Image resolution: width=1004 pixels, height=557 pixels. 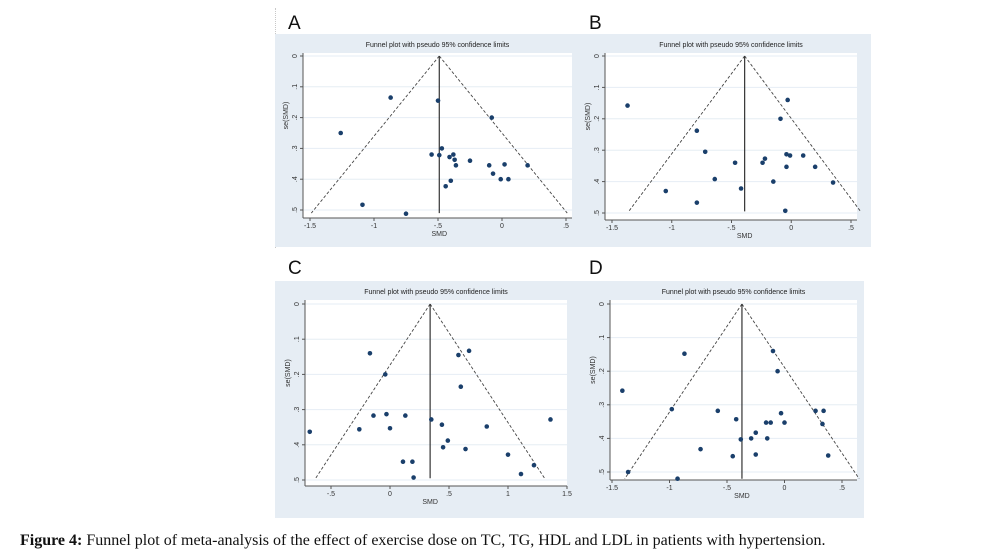 What do you see at coordinates (297, 445) in the screenshot?
I see `y-tick-label: .4` at bounding box center [297, 445].